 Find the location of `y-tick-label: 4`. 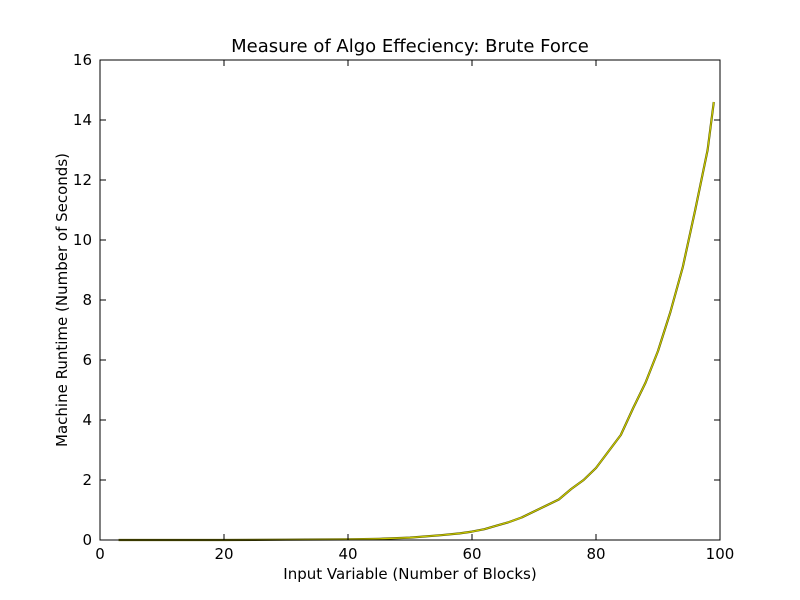

y-tick-label: 4 is located at coordinates (87, 420).